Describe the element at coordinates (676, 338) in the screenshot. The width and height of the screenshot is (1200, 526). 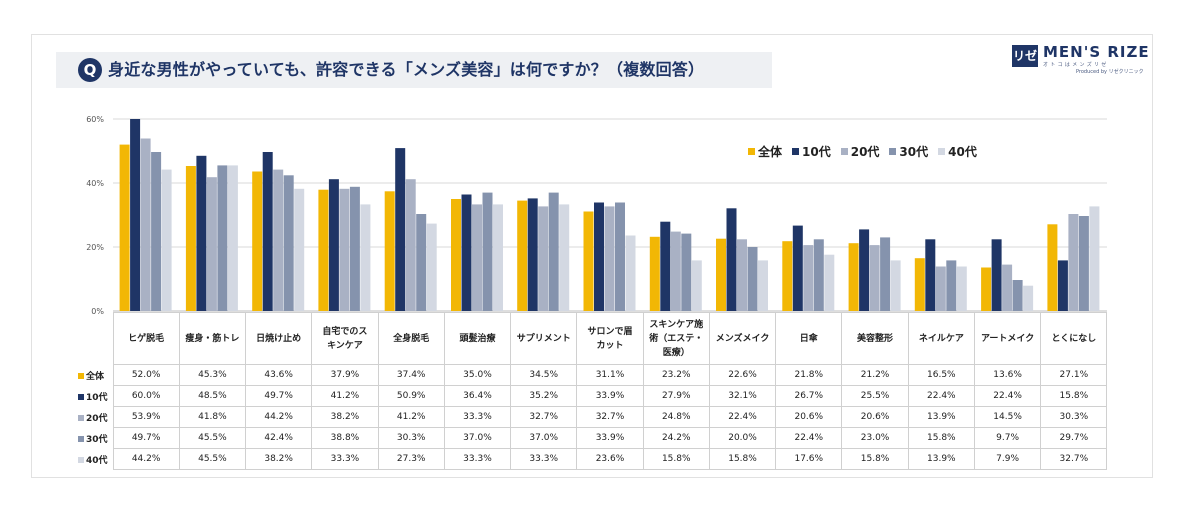
I see `category-label: スキンケア施 術（エステ・ 医療）` at that location.